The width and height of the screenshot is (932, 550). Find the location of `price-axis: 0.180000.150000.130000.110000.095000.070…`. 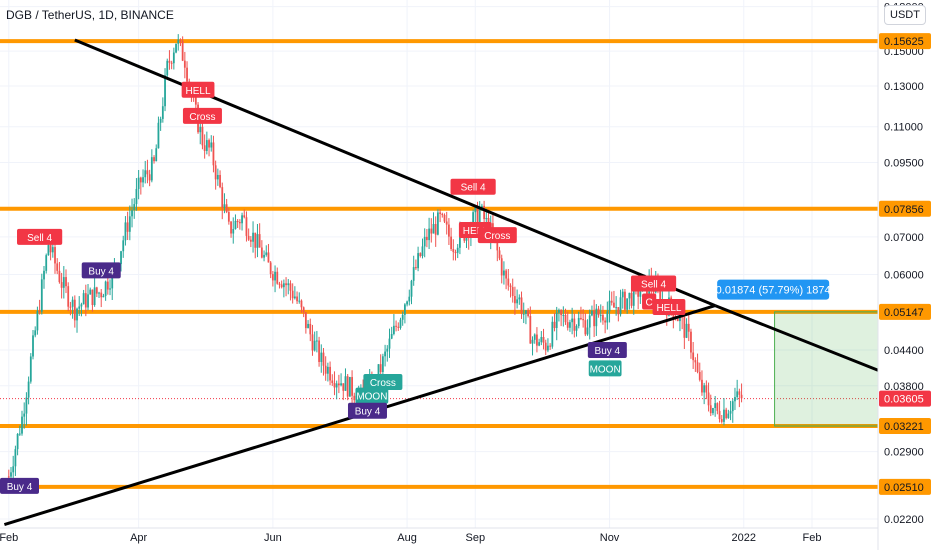

price-axis: 0.180000.150000.130000.110000.095000.070… is located at coordinates (904, 275).